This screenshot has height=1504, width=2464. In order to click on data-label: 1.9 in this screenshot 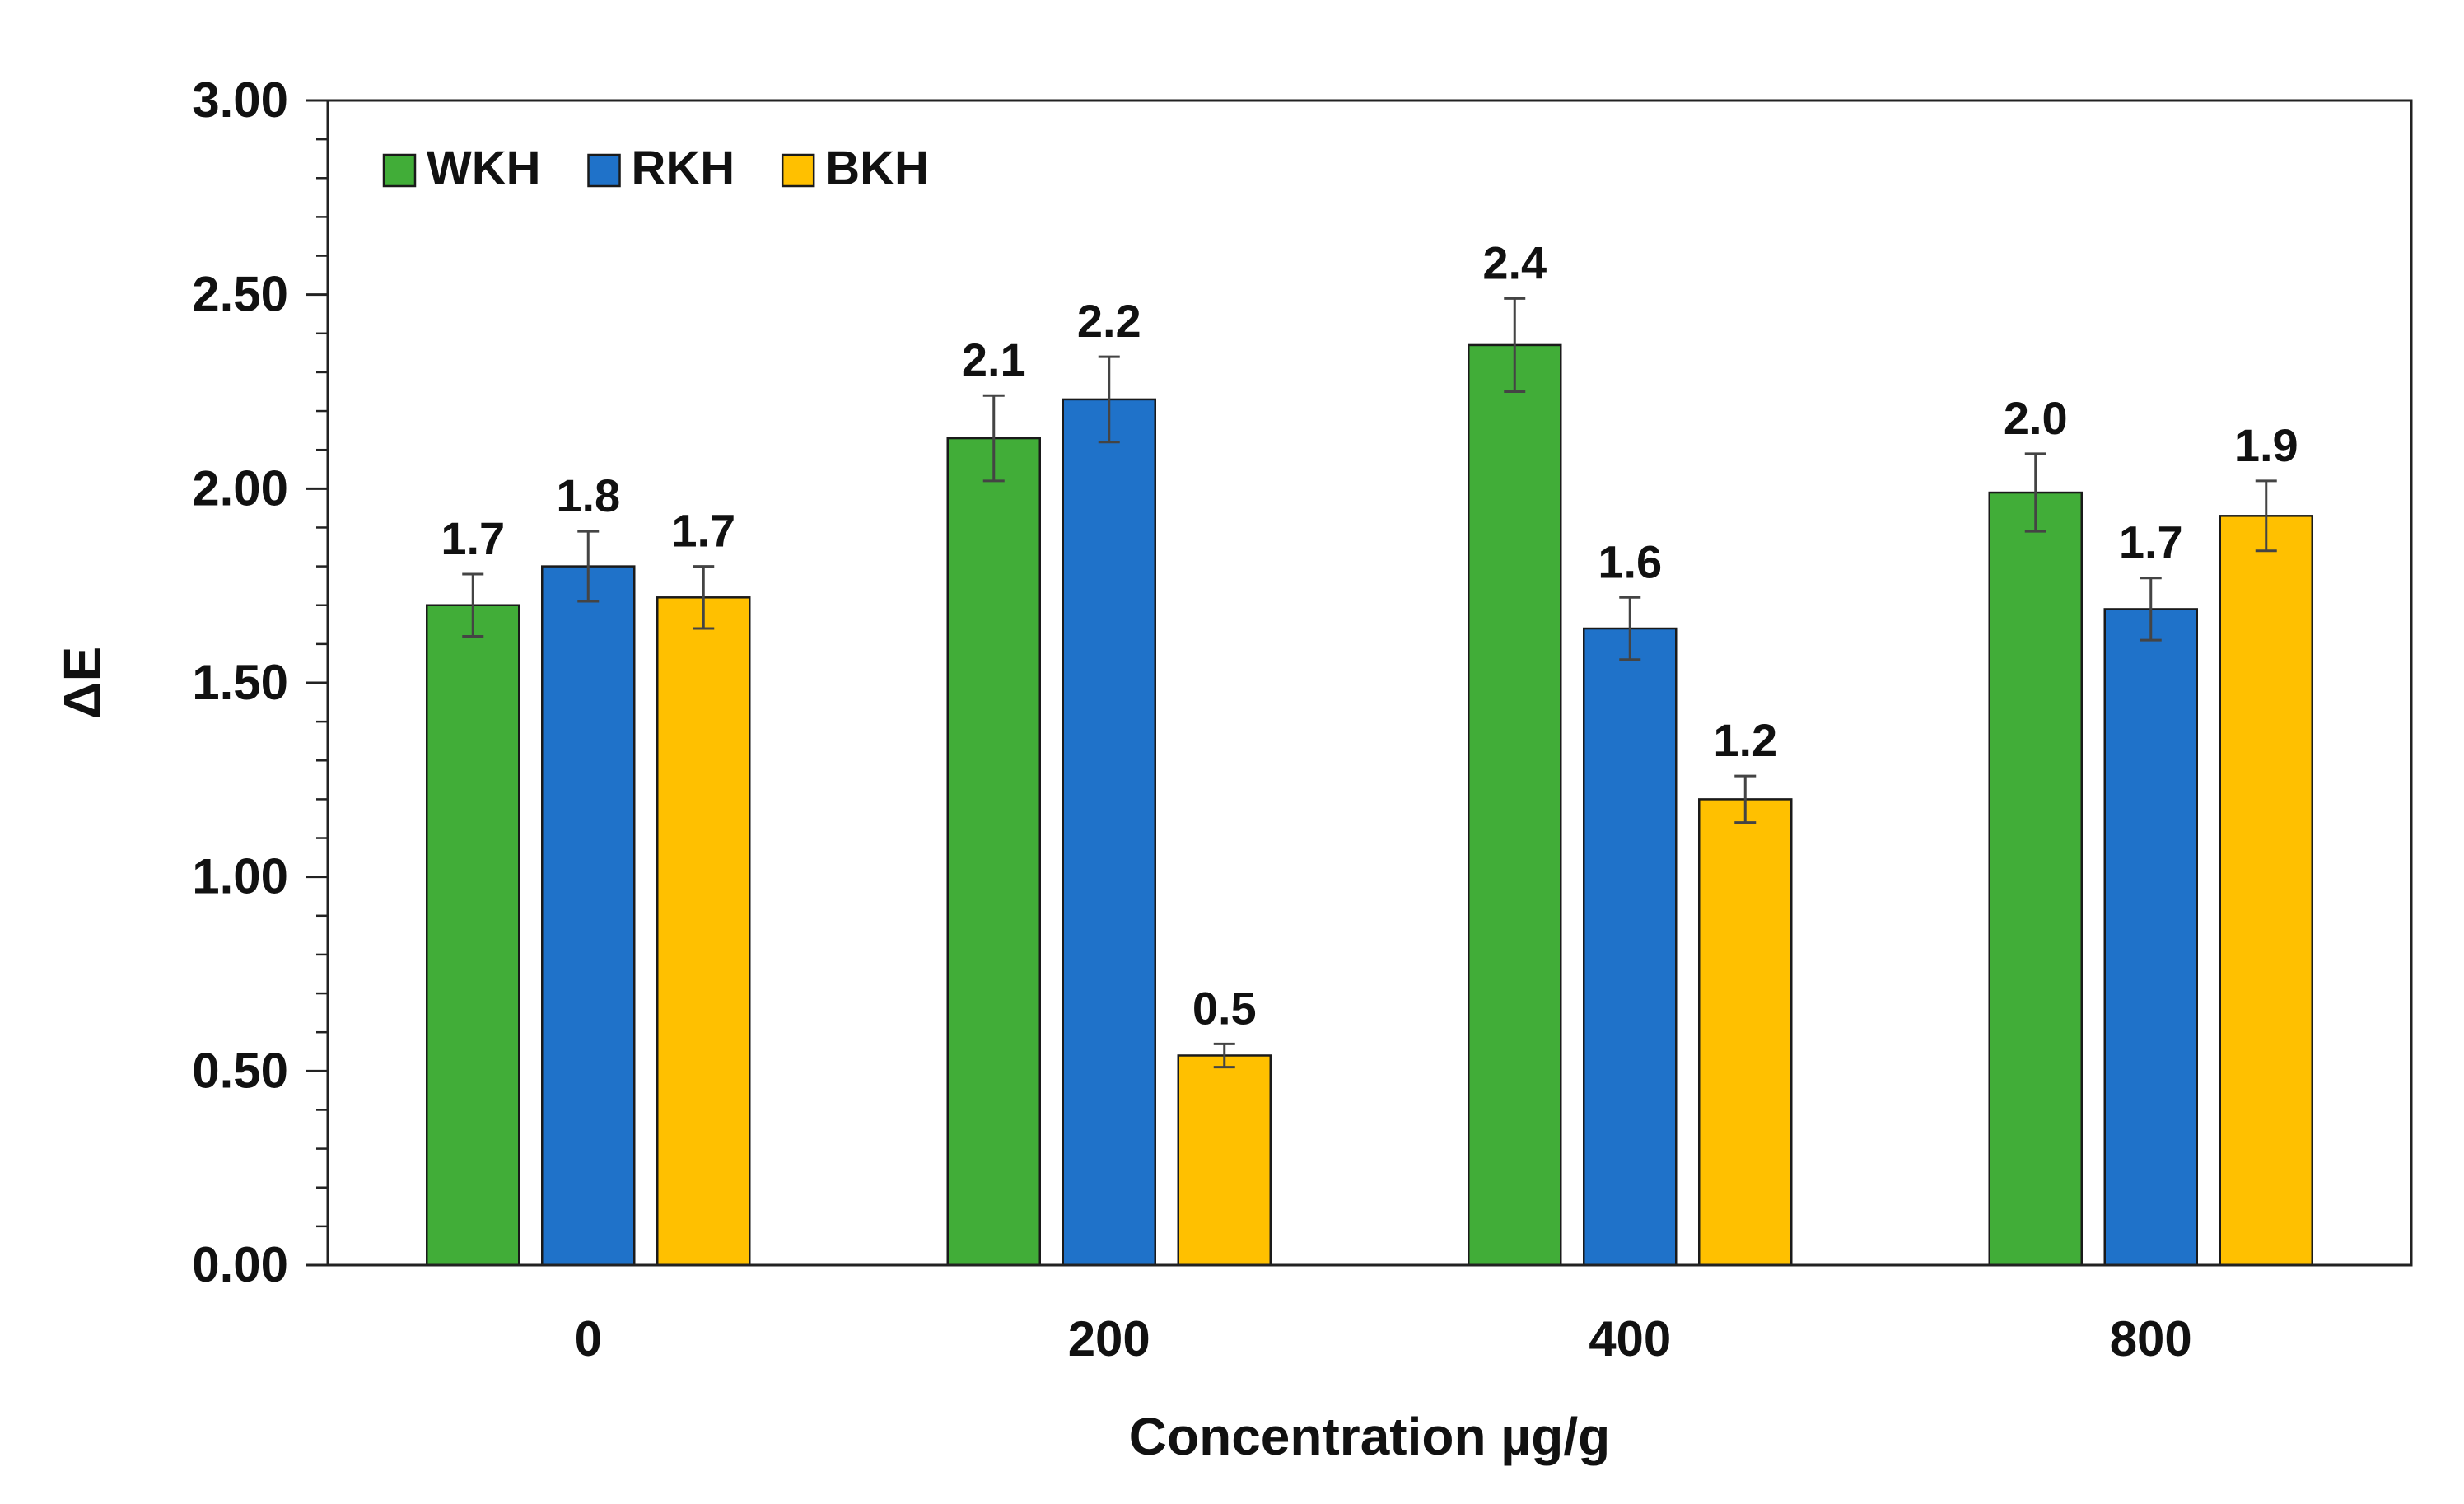, I will do `click(2266, 445)`.